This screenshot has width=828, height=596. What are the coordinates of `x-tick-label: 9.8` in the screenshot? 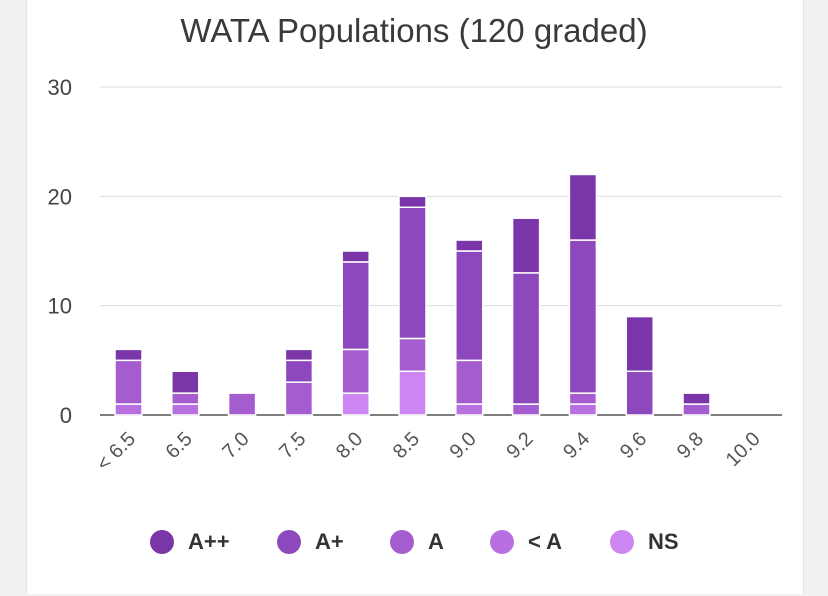 It's located at (690, 445).